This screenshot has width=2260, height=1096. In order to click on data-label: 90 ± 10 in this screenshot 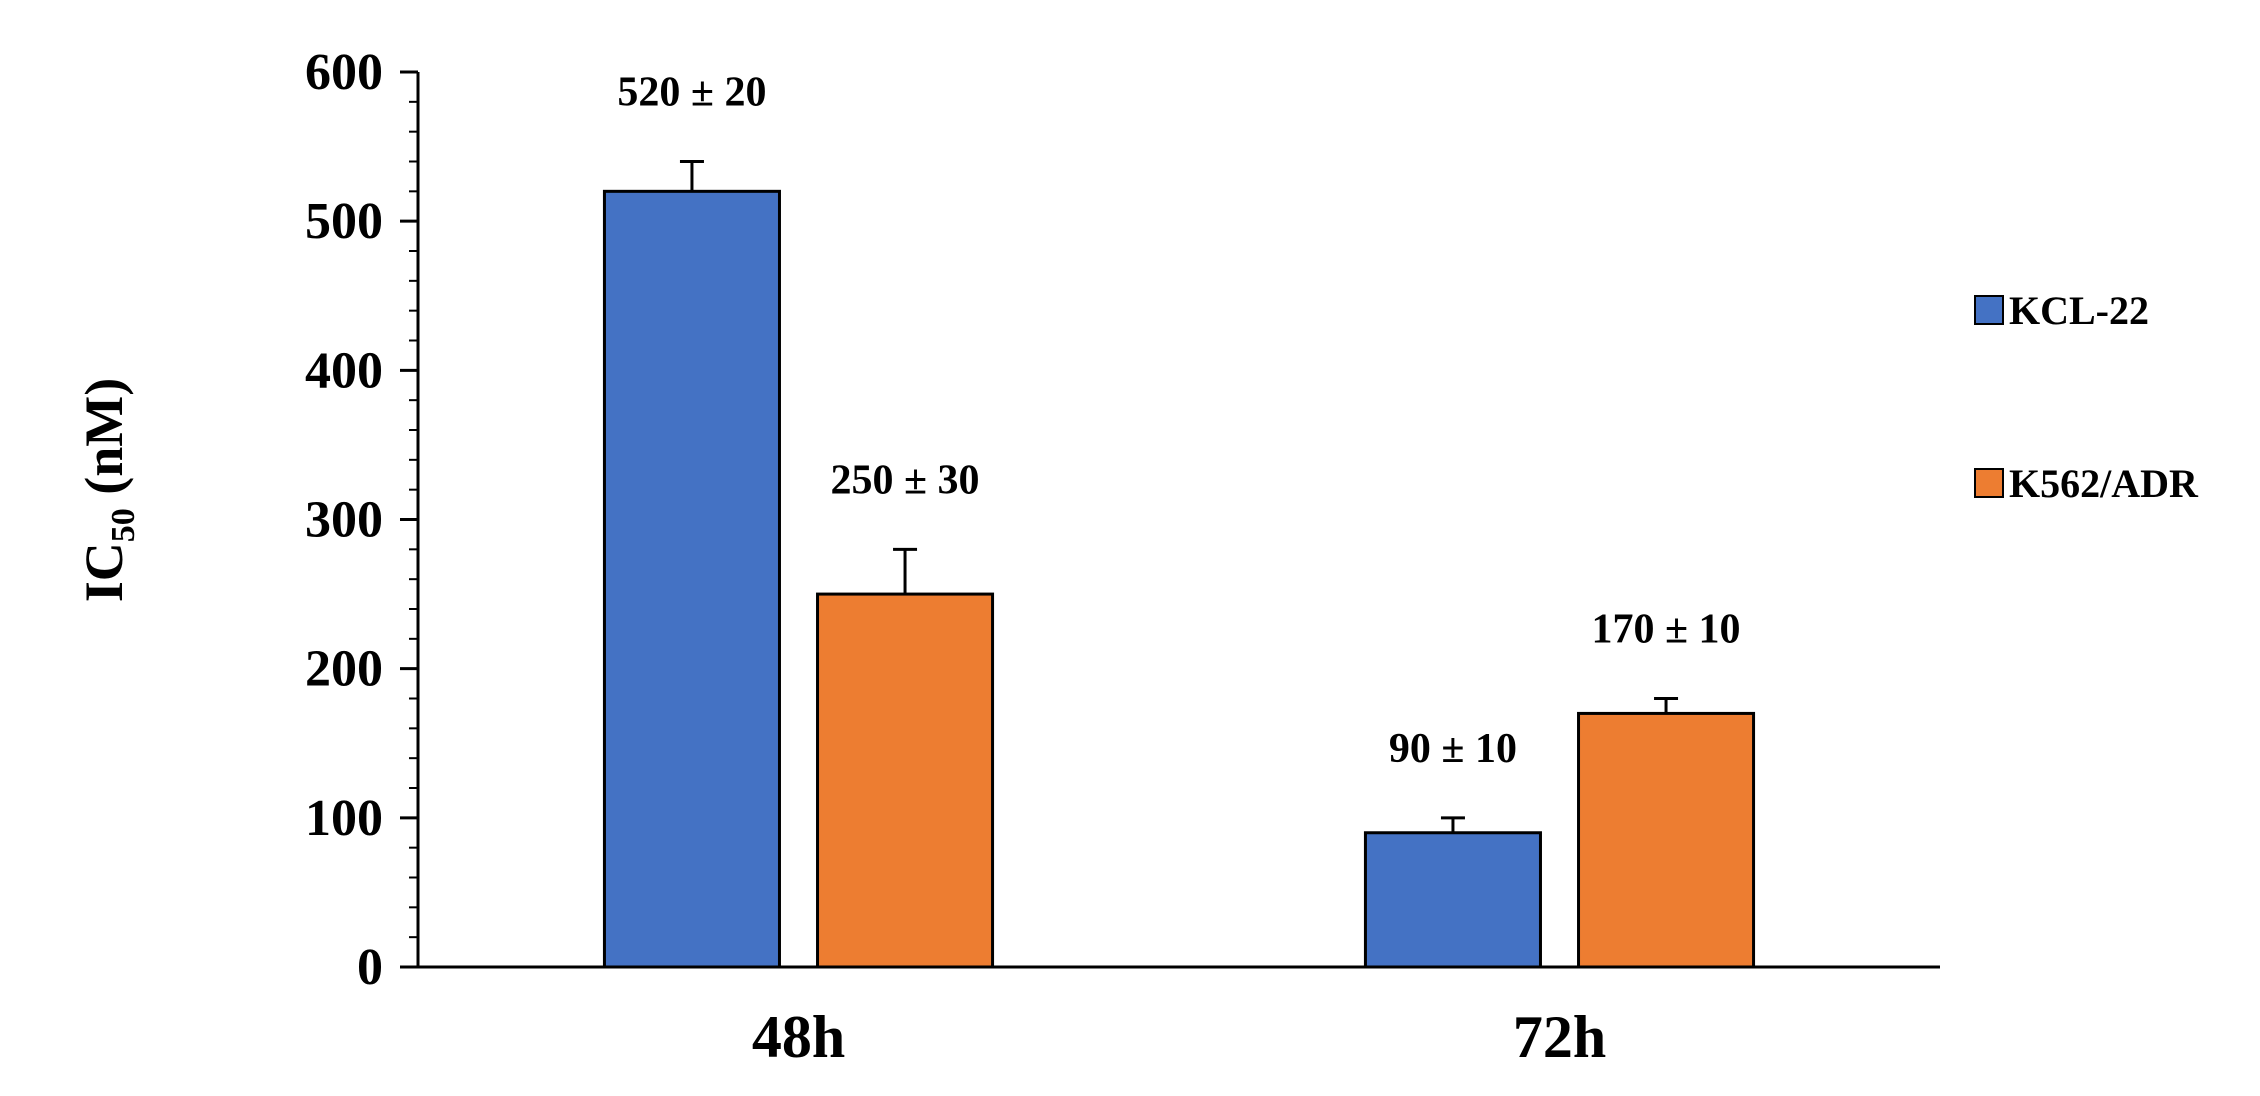, I will do `click(1453, 749)`.